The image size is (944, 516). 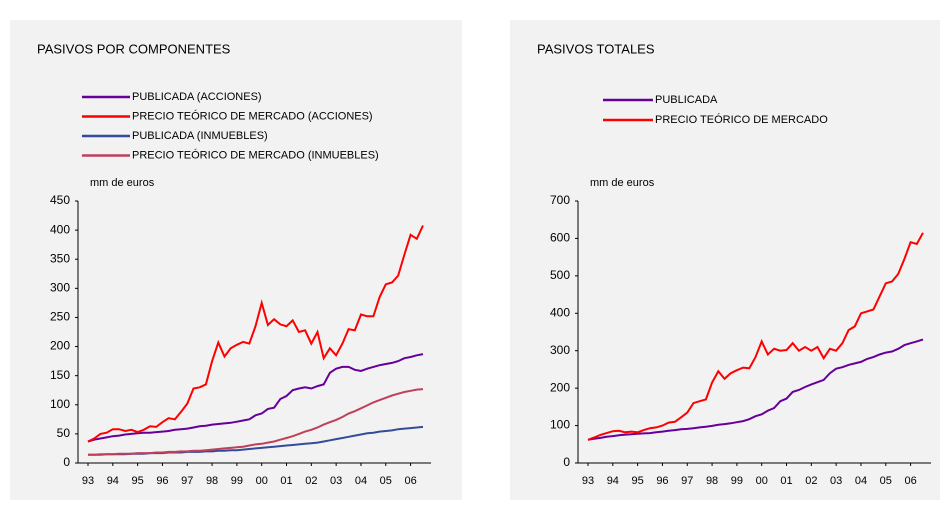 What do you see at coordinates (60, 200) in the screenshot?
I see `y-tick-label: 450` at bounding box center [60, 200].